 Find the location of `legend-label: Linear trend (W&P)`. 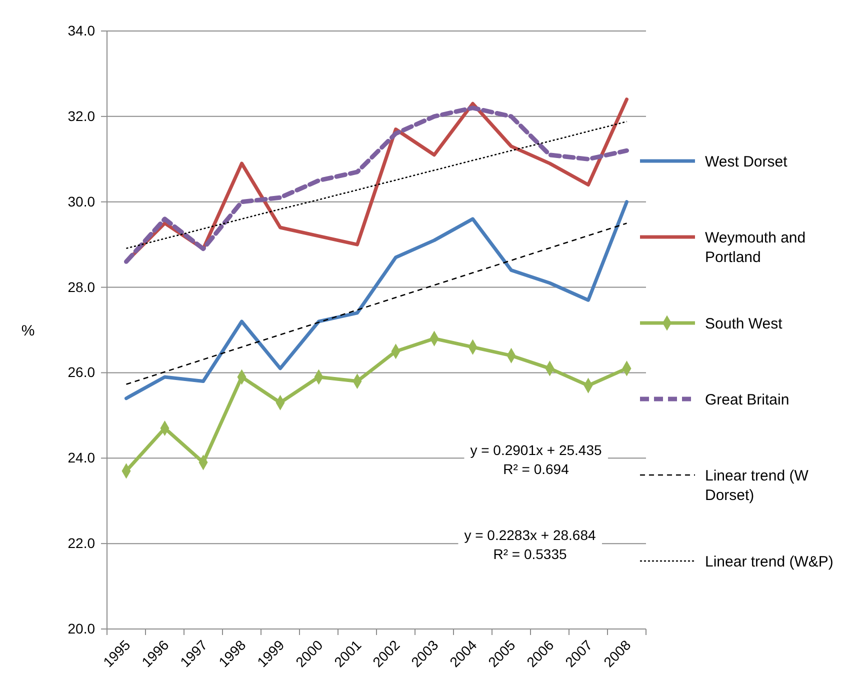

legend-label: Linear trend (W&P) is located at coordinates (769, 561).